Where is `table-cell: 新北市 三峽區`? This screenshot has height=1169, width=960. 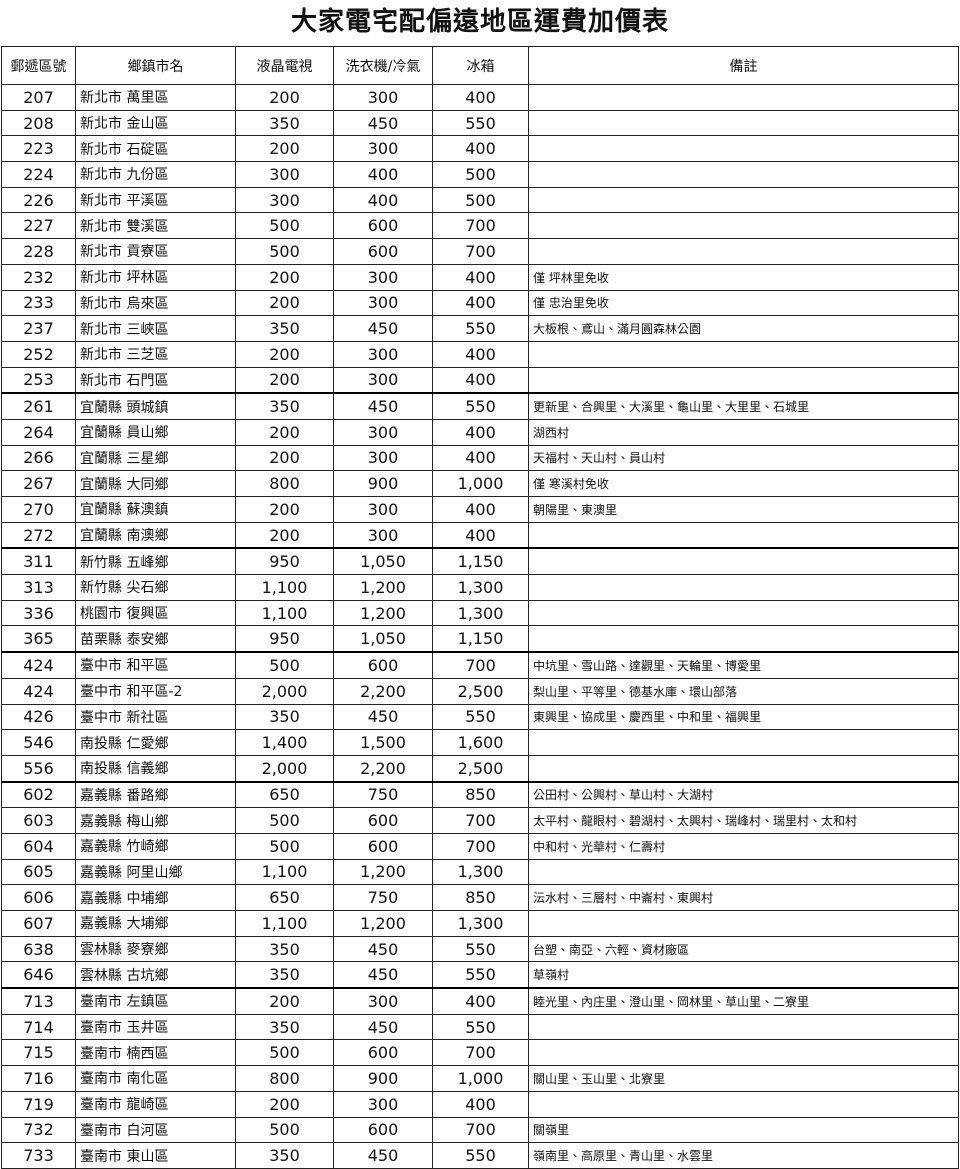 table-cell: 新北市 三峽區 is located at coordinates (155, 328).